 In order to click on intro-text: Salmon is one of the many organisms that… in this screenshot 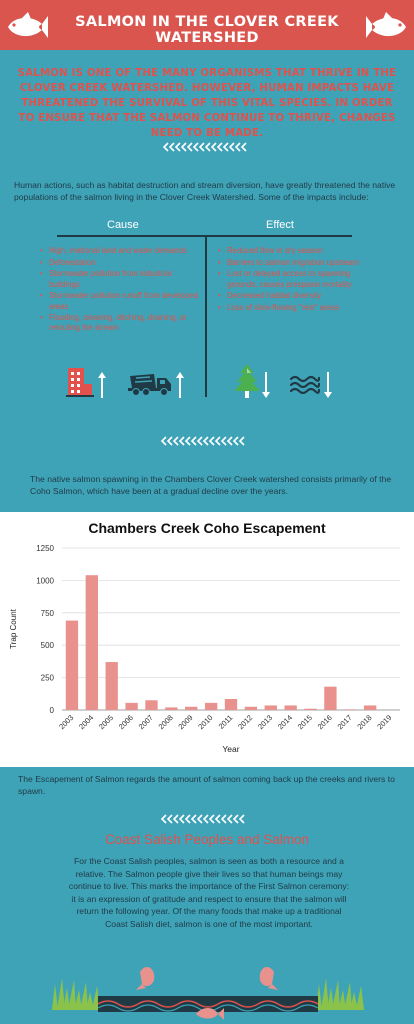, I will do `click(207, 103)`.